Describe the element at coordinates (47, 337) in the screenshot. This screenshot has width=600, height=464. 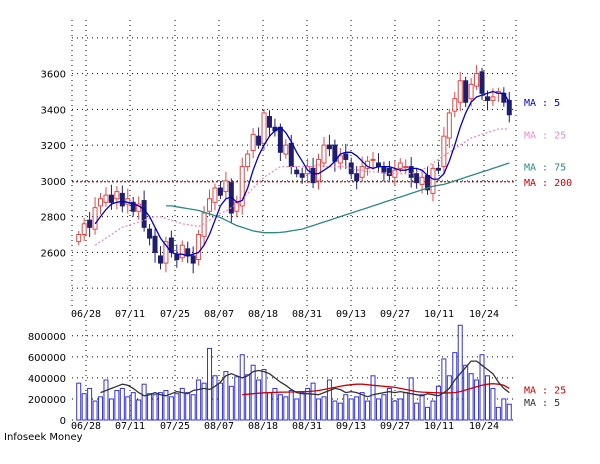
I see `volume-y-tick: 800000` at that location.